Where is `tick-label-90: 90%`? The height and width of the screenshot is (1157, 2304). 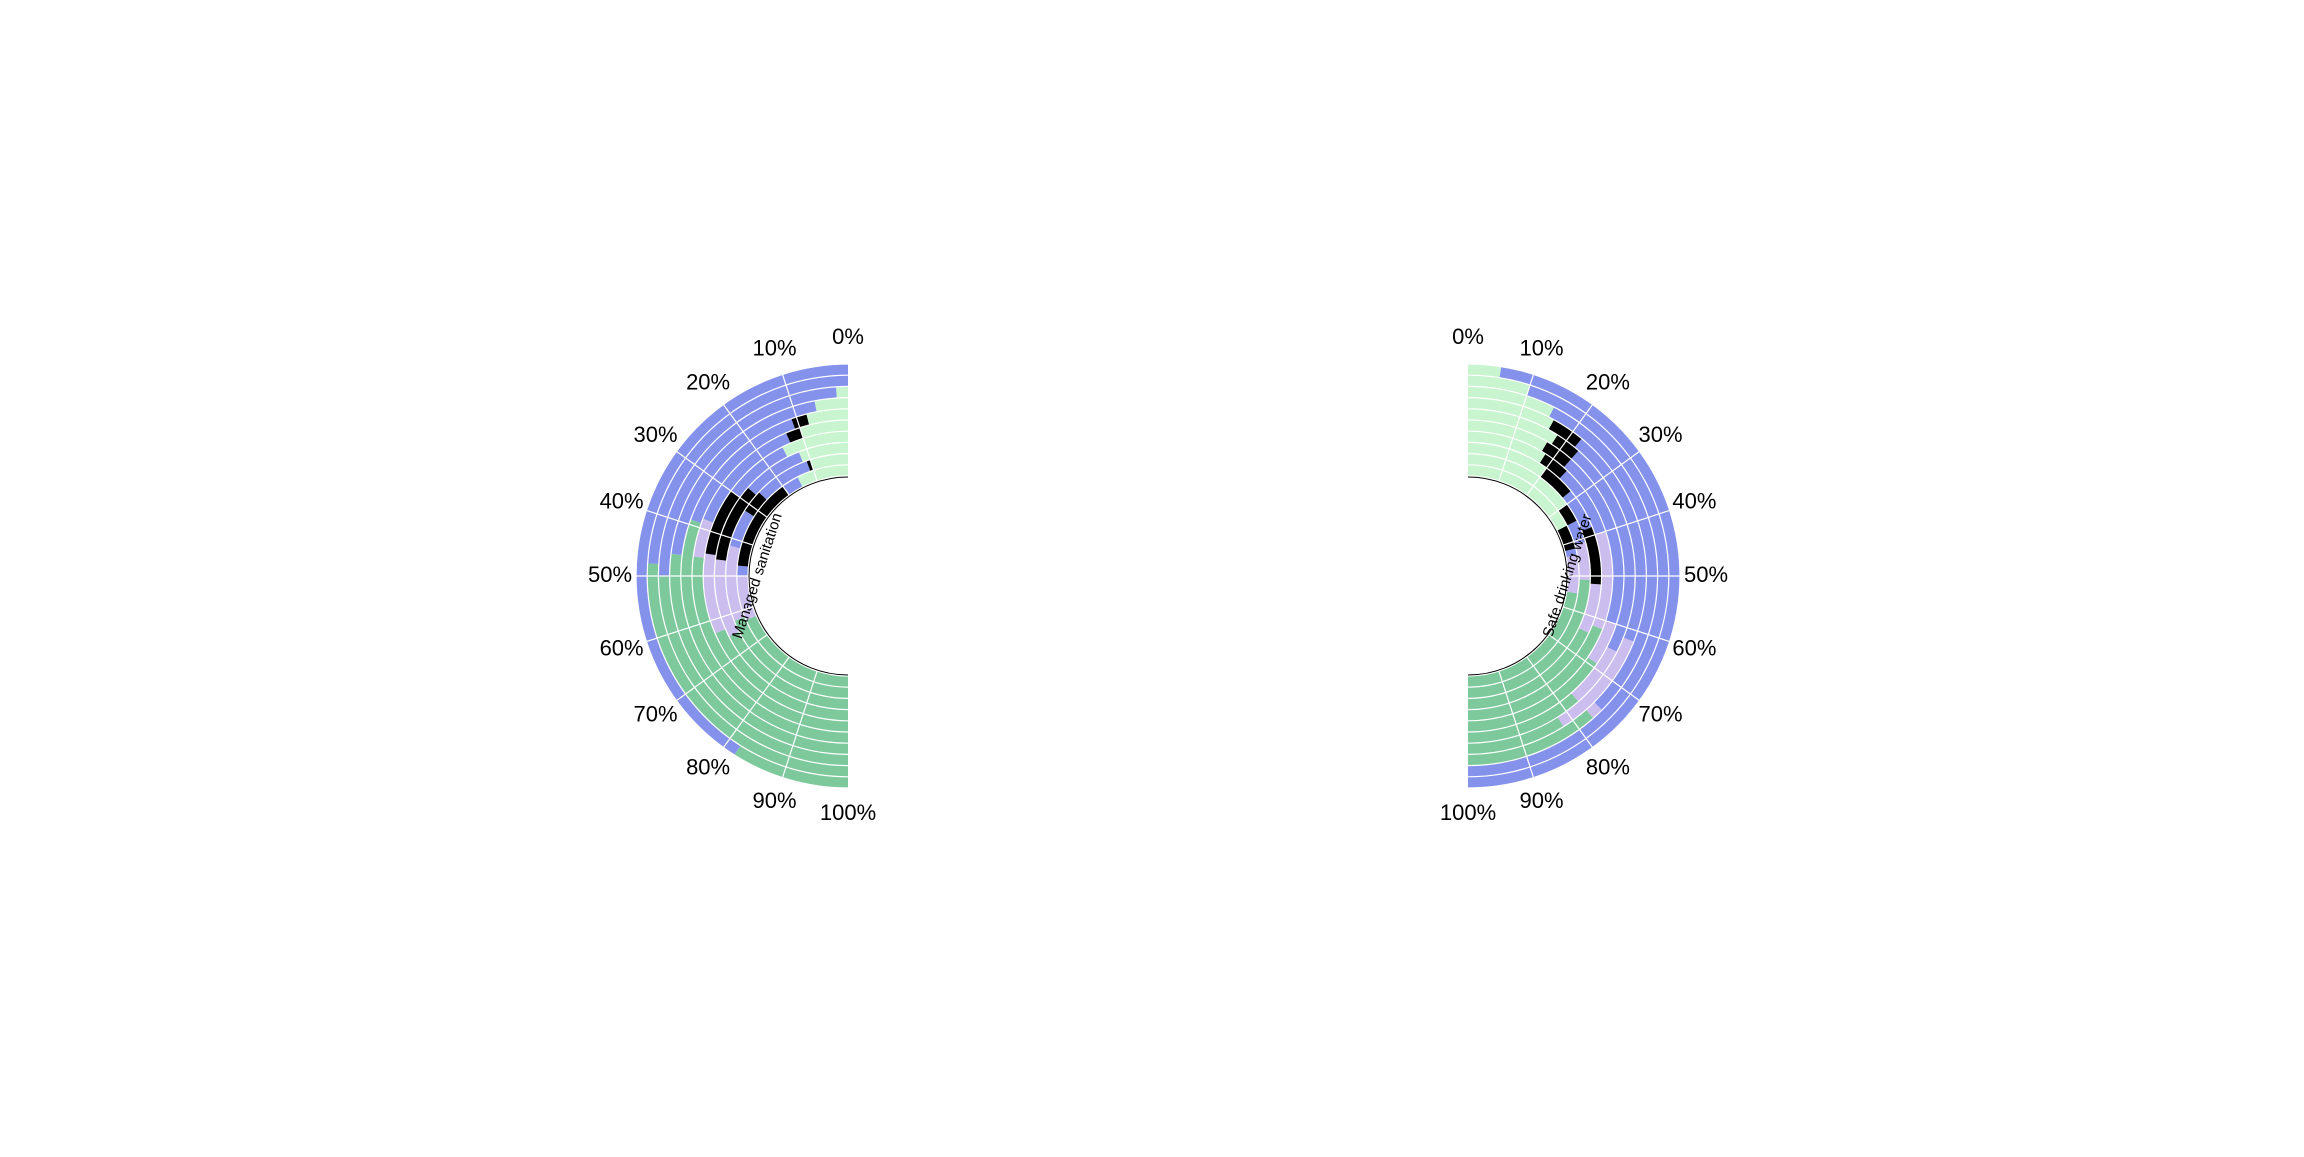 tick-label-90: 90% is located at coordinates (774, 800).